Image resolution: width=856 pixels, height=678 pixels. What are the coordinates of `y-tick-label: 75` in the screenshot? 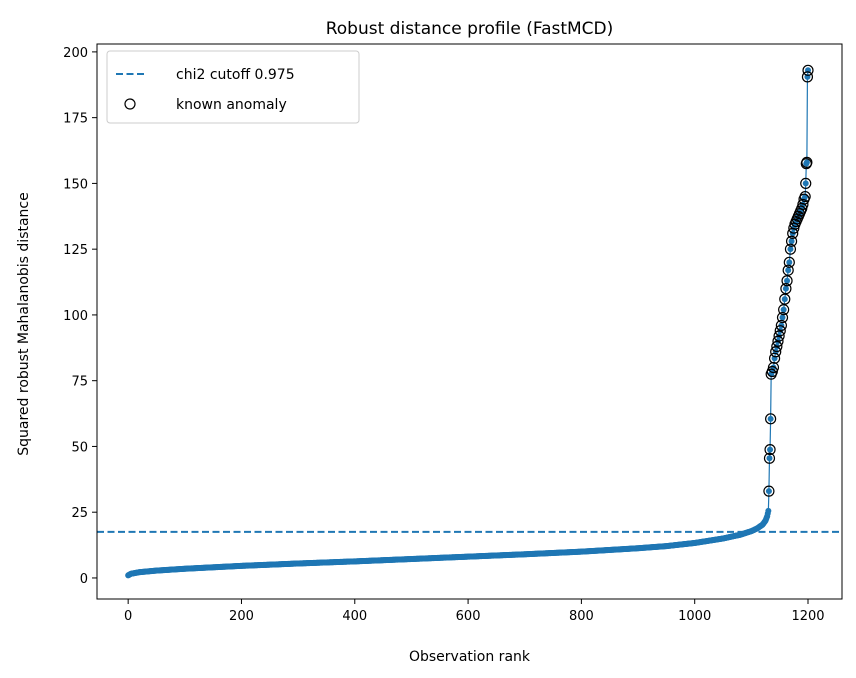 It's located at (79, 382).